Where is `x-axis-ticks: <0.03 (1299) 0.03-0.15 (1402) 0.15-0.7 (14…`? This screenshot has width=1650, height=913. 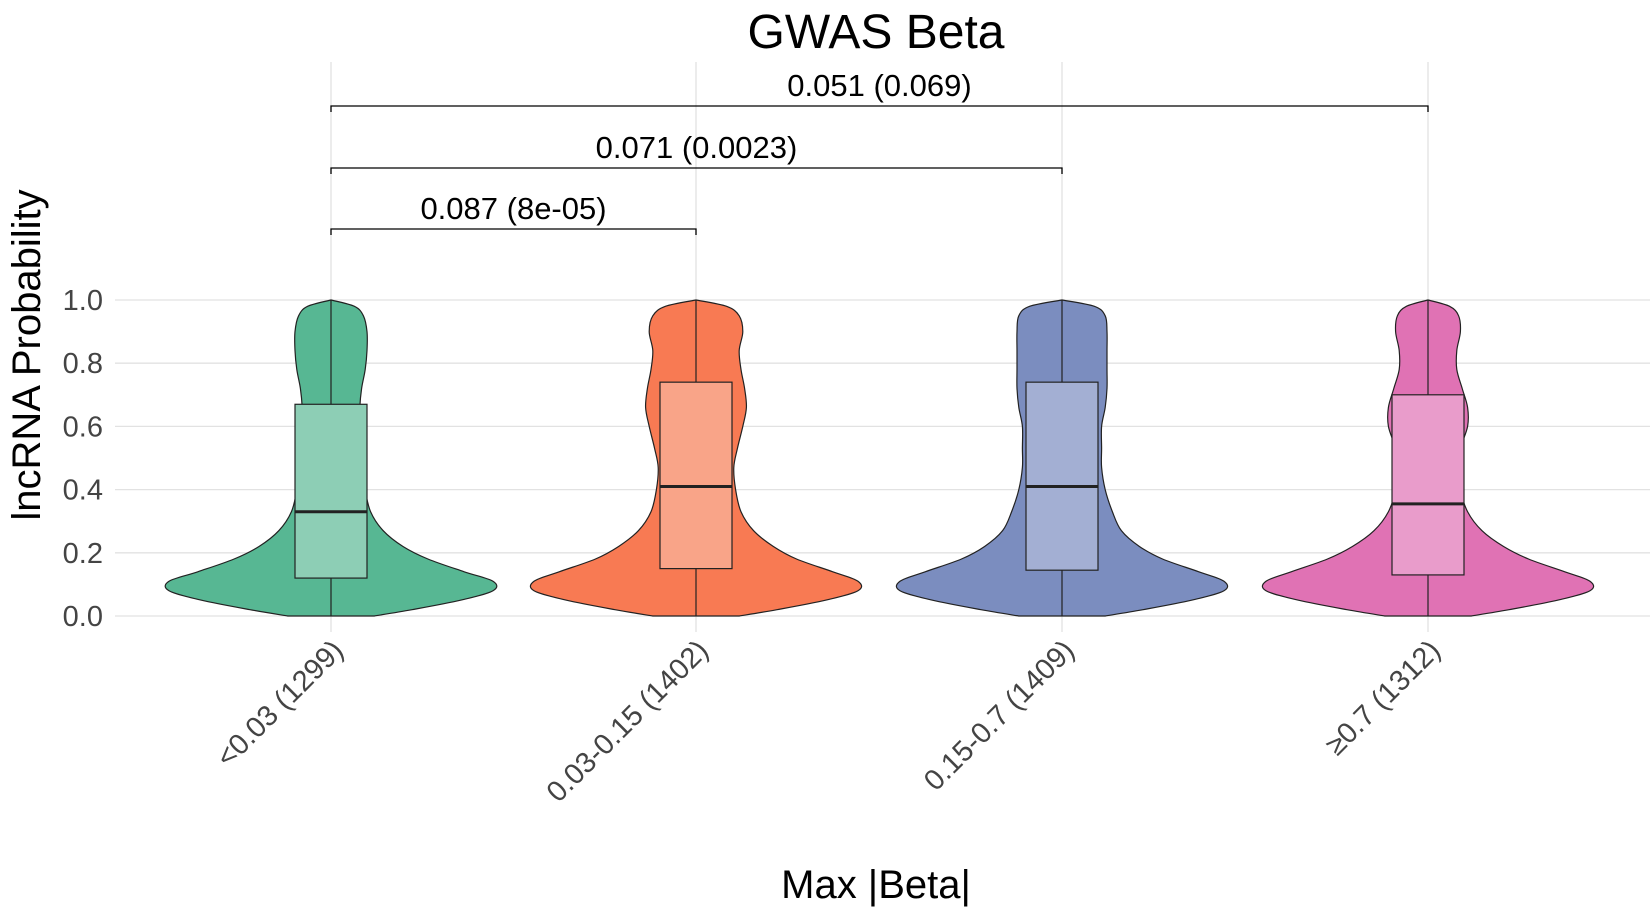
x-axis-ticks: <0.03 (1299) 0.03-0.15 (1402) 0.15-0.7 (14… is located at coordinates (828, 721).